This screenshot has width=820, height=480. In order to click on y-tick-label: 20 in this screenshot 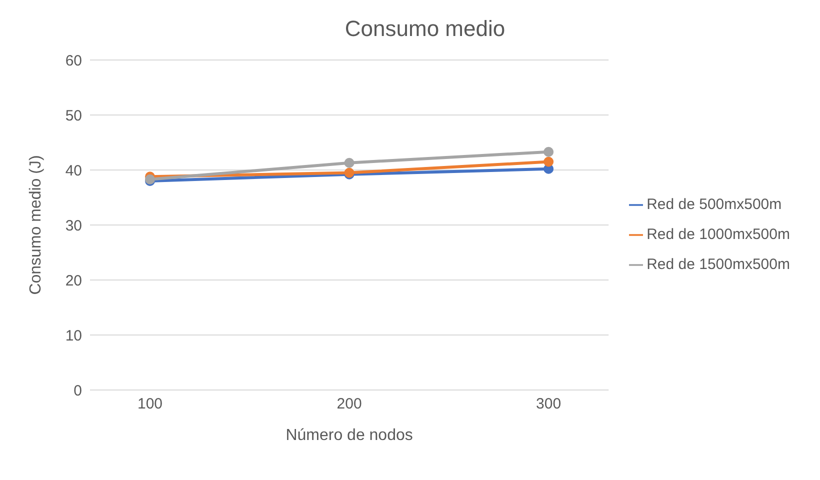, I will do `click(73, 281)`.